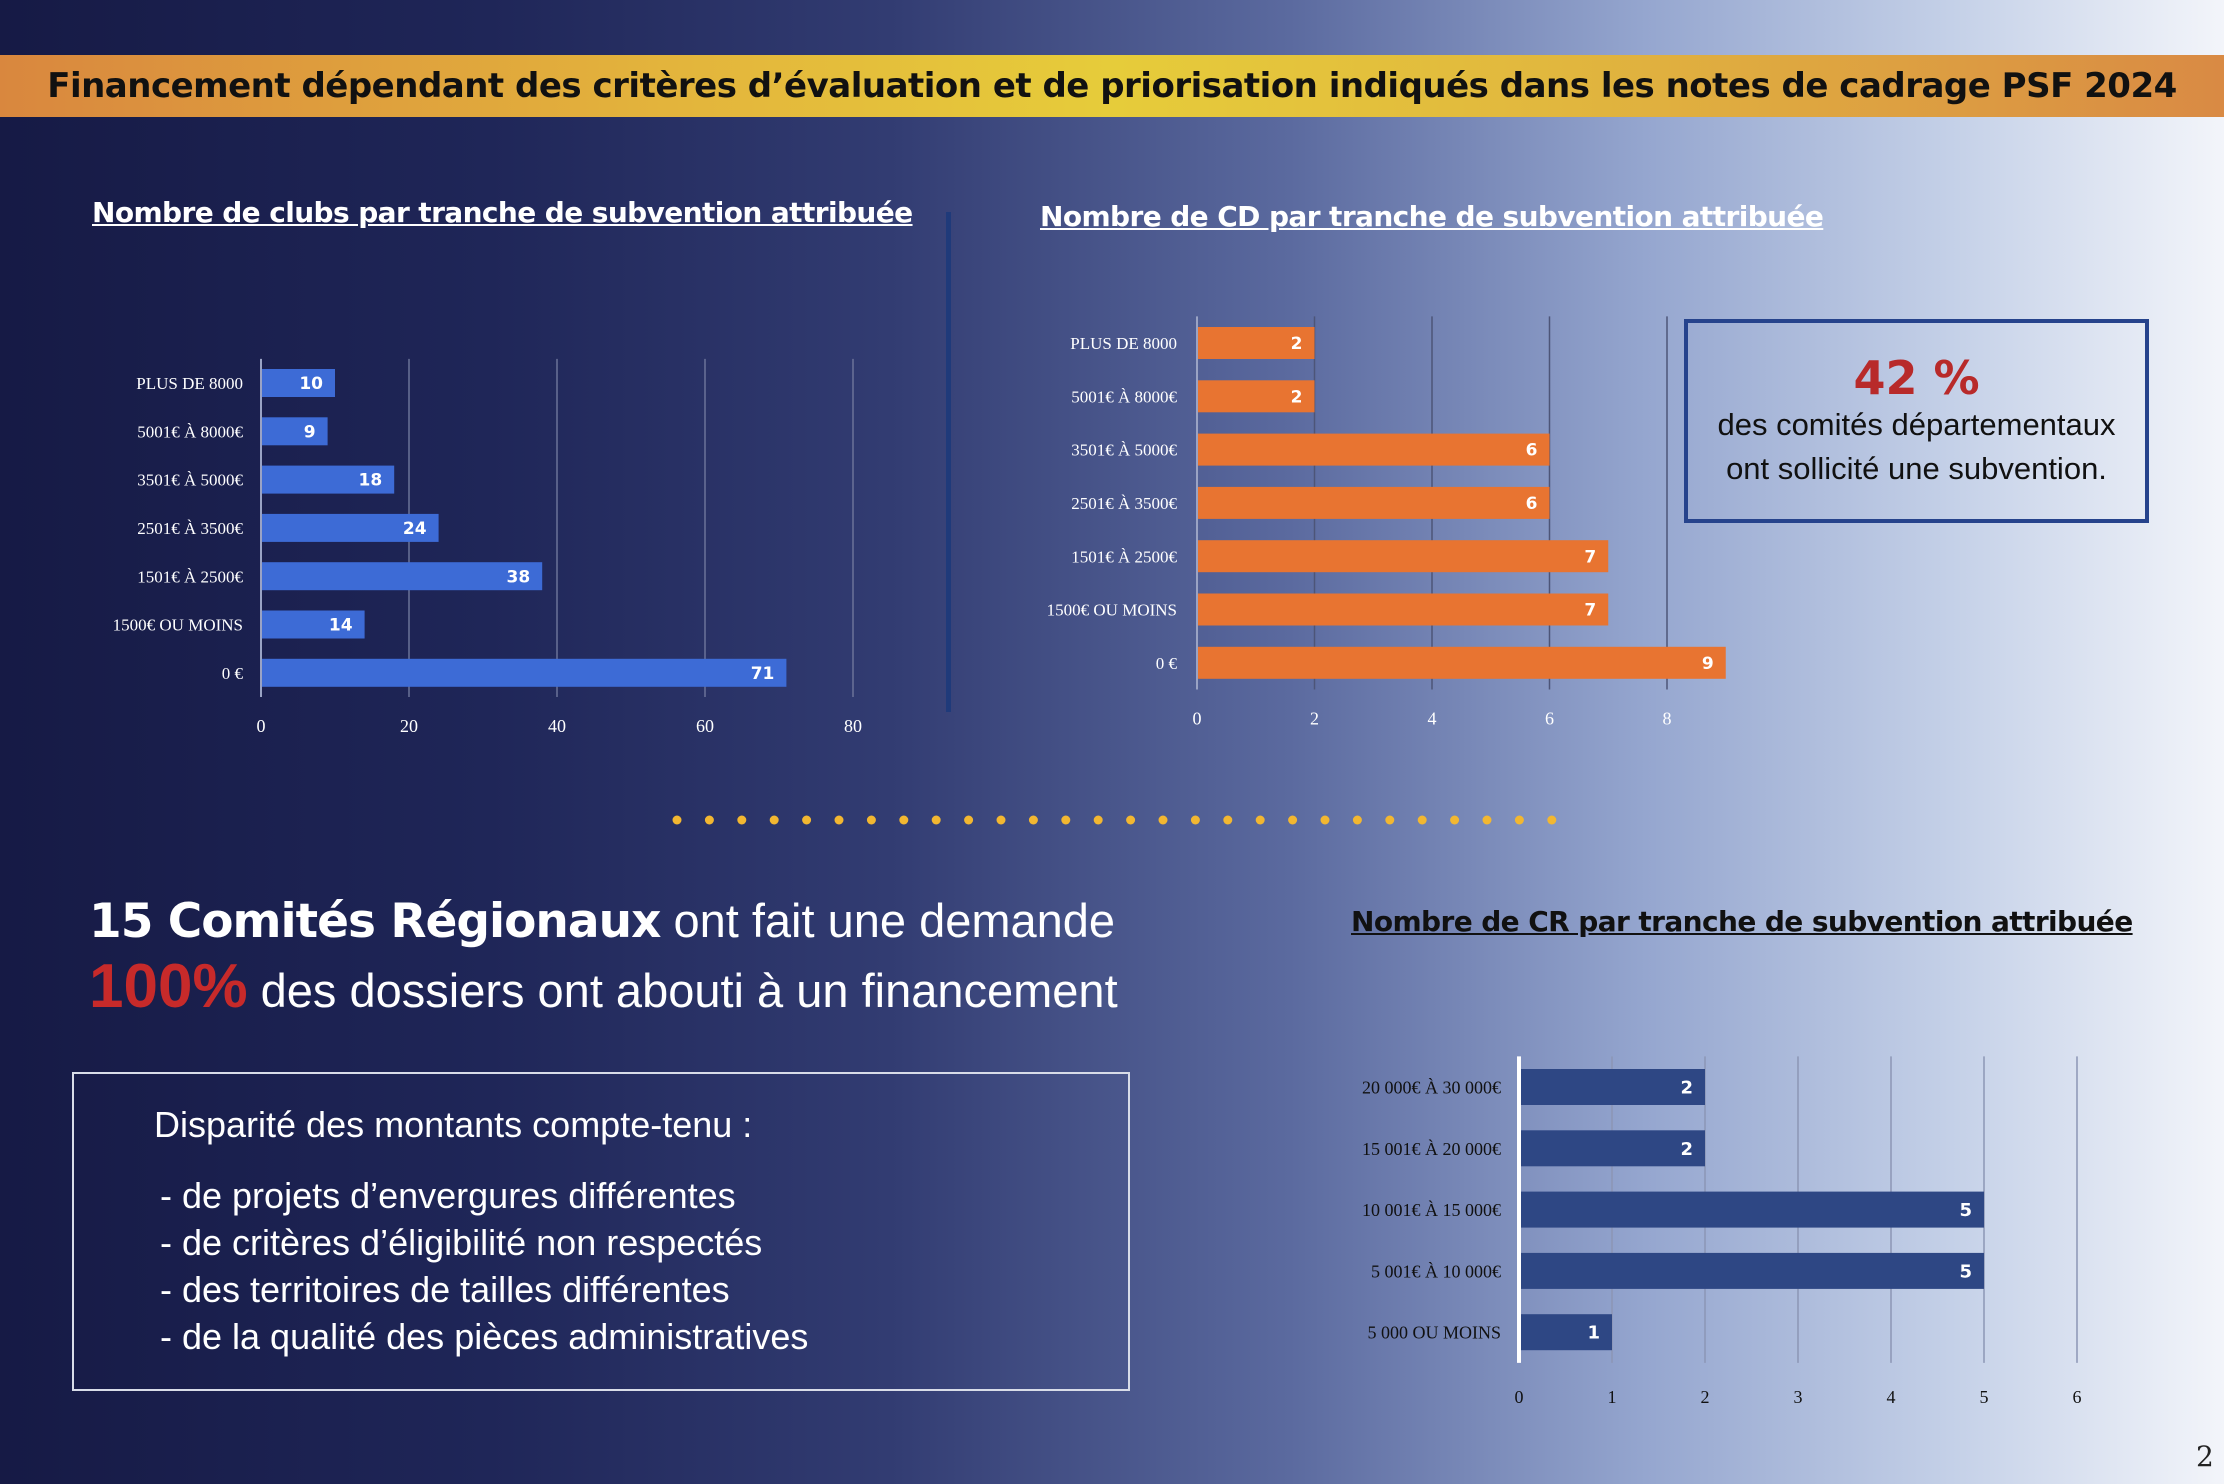 The image size is (2224, 1484). What do you see at coordinates (1593, 1333) in the screenshot?
I see `bar-value-label: 1` at bounding box center [1593, 1333].